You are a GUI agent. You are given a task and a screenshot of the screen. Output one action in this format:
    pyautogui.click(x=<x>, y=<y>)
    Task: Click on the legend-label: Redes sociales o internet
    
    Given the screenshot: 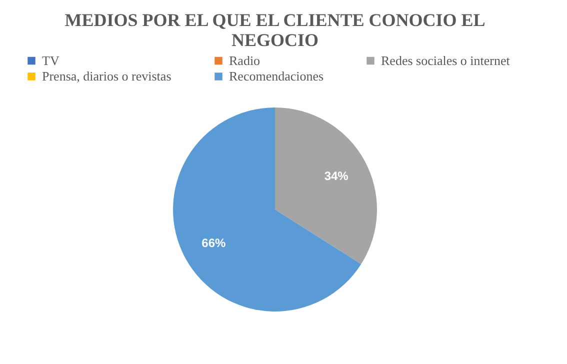 What is the action you would take?
    pyautogui.click(x=445, y=60)
    